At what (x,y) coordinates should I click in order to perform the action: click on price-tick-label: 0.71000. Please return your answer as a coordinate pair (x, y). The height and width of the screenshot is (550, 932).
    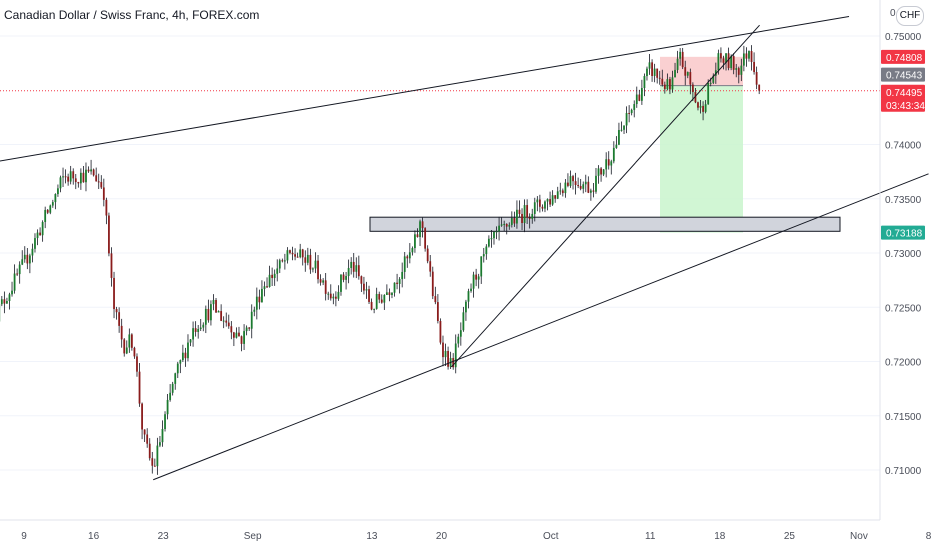
    Looking at the image, I should click on (903, 471).